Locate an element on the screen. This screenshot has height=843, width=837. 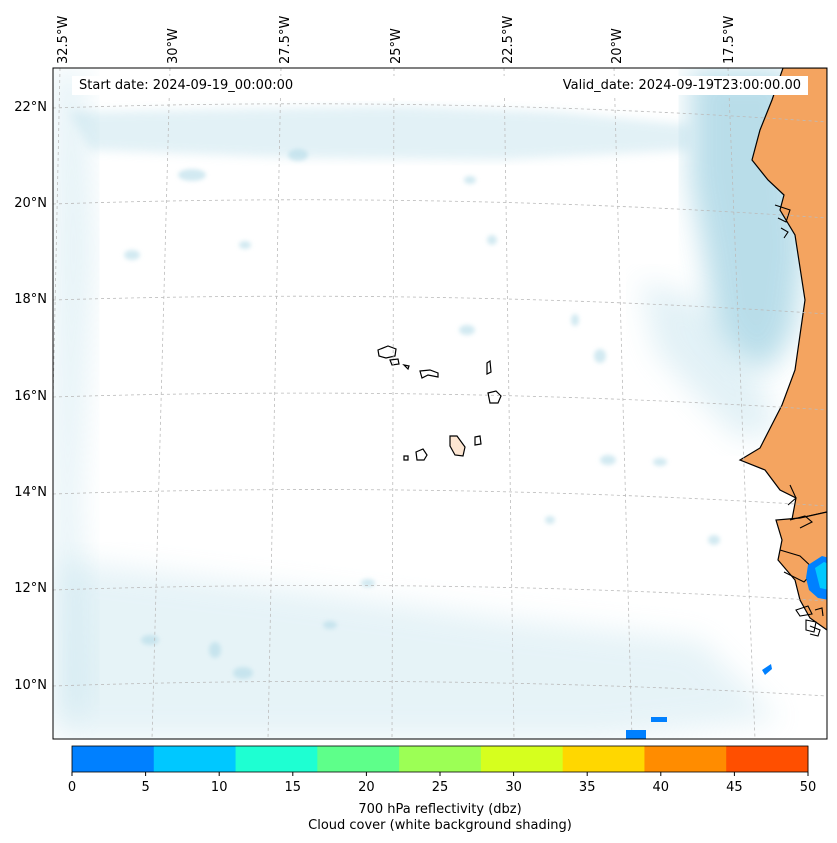
colorbar-sublabel: Cloud cover (white background shading) is located at coordinates (440, 825).